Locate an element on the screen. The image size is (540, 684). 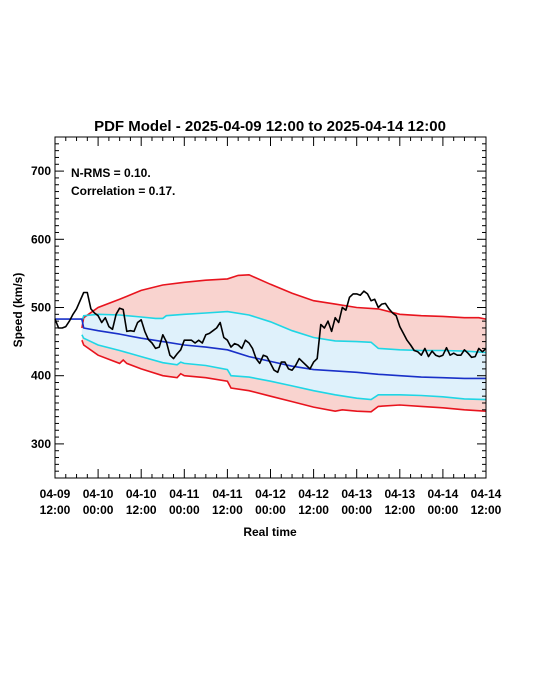
y-tick-label: 300 is located at coordinates (41, 444).